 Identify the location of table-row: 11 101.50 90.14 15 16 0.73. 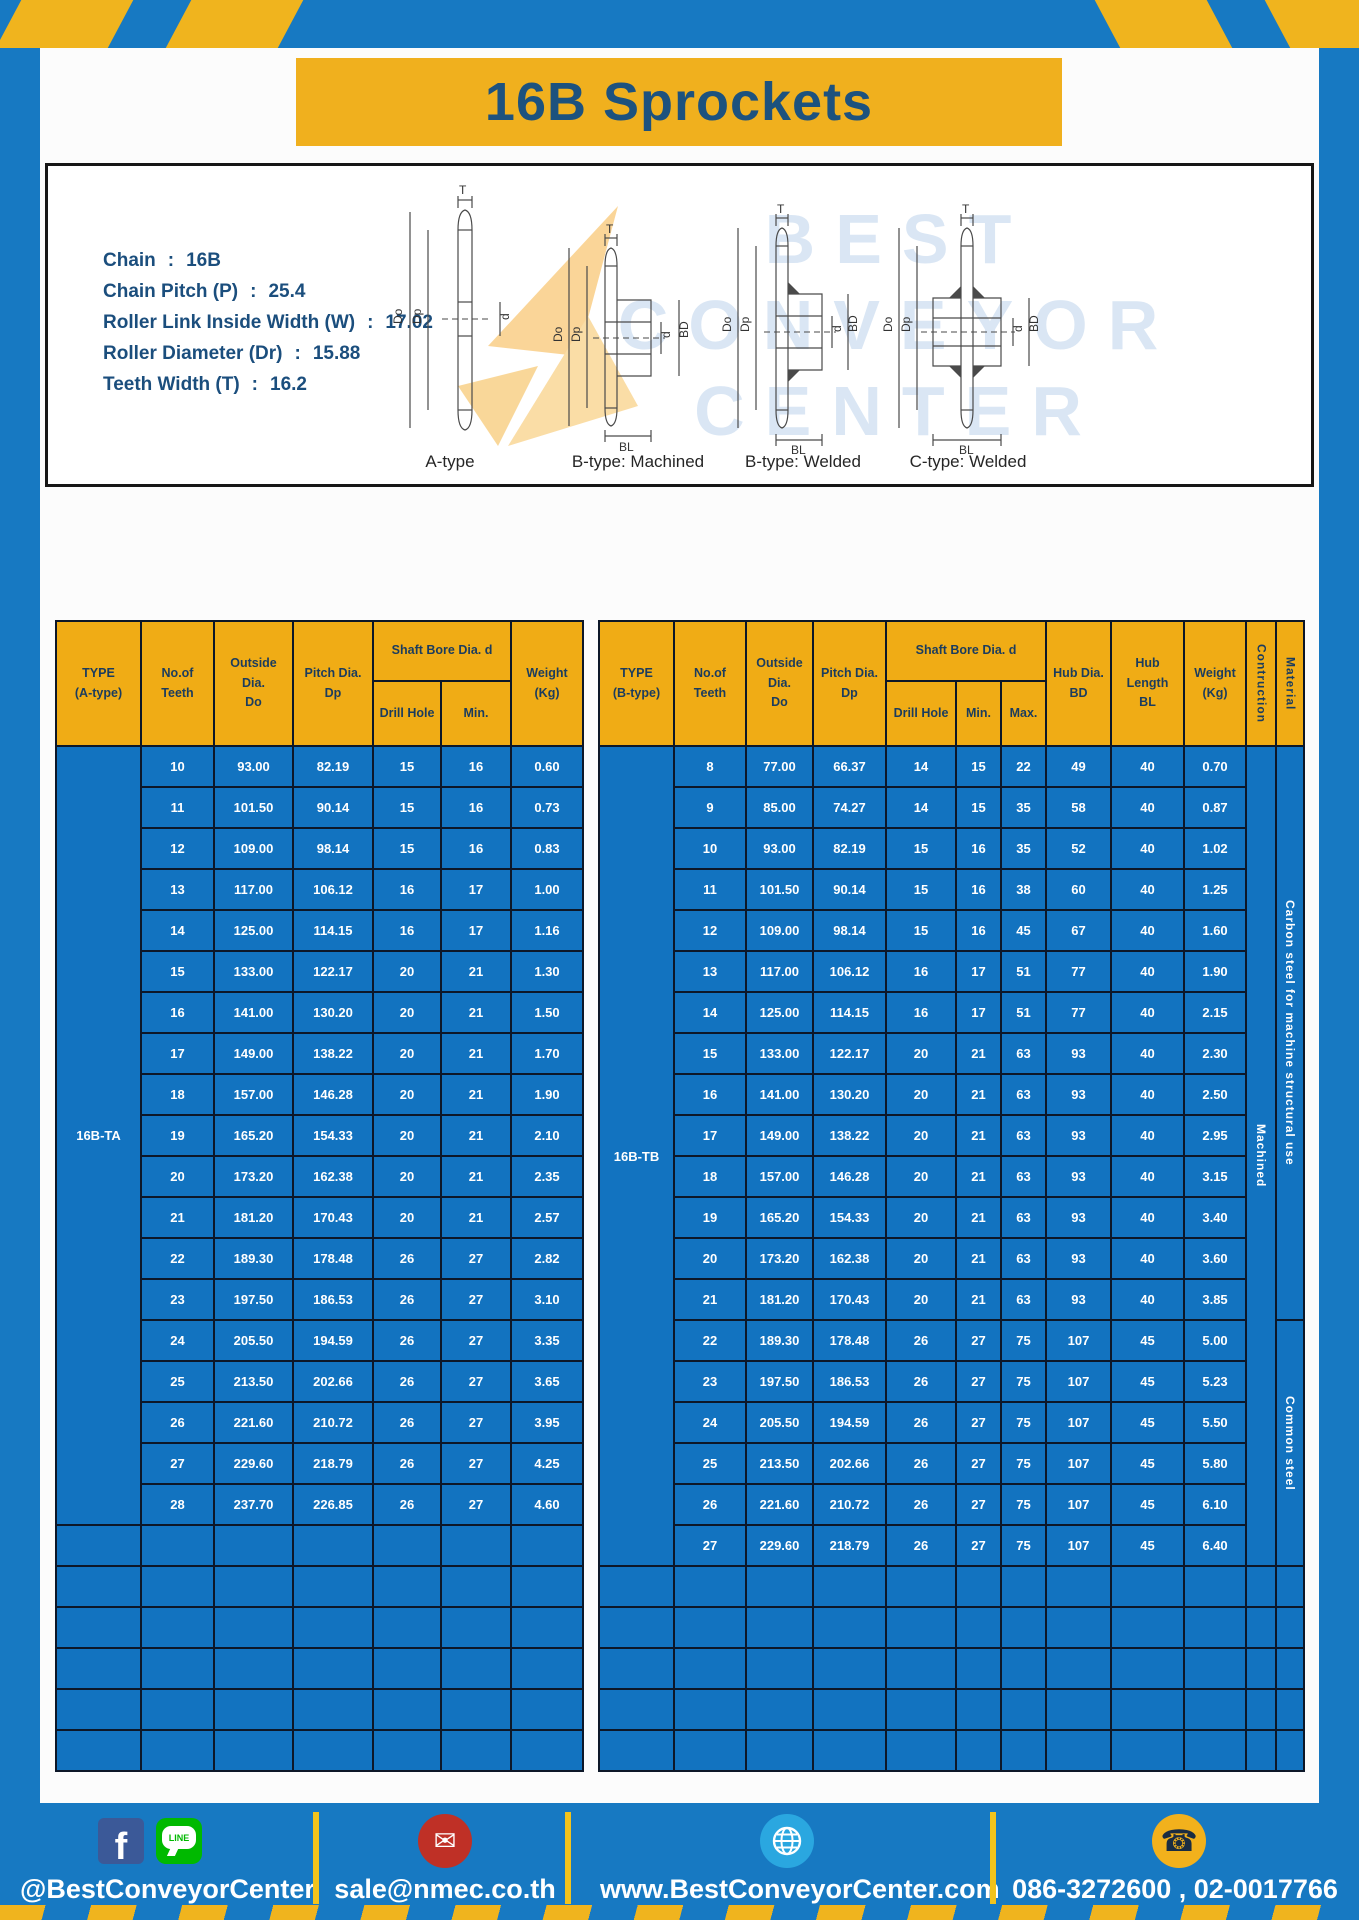
(320, 807).